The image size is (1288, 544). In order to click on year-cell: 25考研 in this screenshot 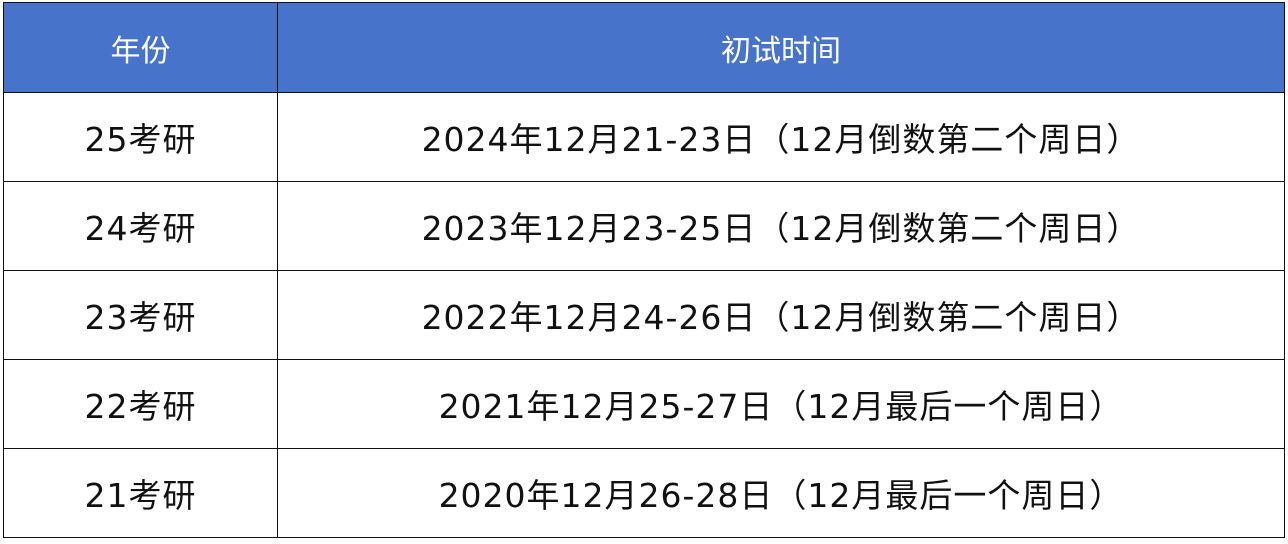, I will do `click(140, 137)`.